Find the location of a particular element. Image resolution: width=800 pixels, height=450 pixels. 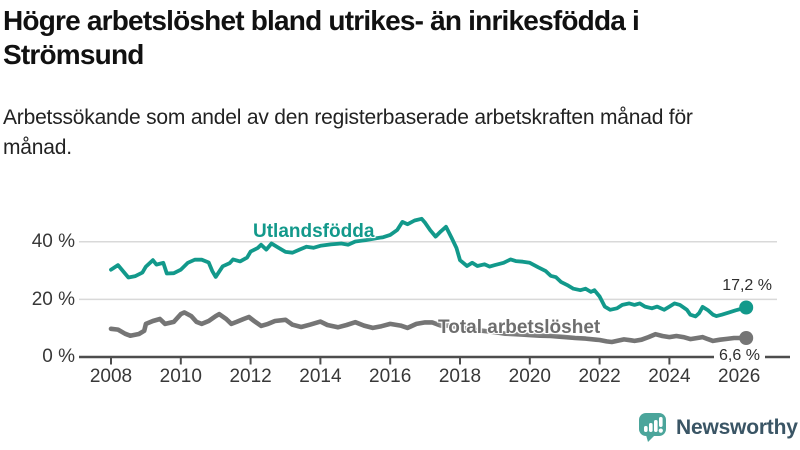

x-tick-label: 2016 is located at coordinates (390, 376).